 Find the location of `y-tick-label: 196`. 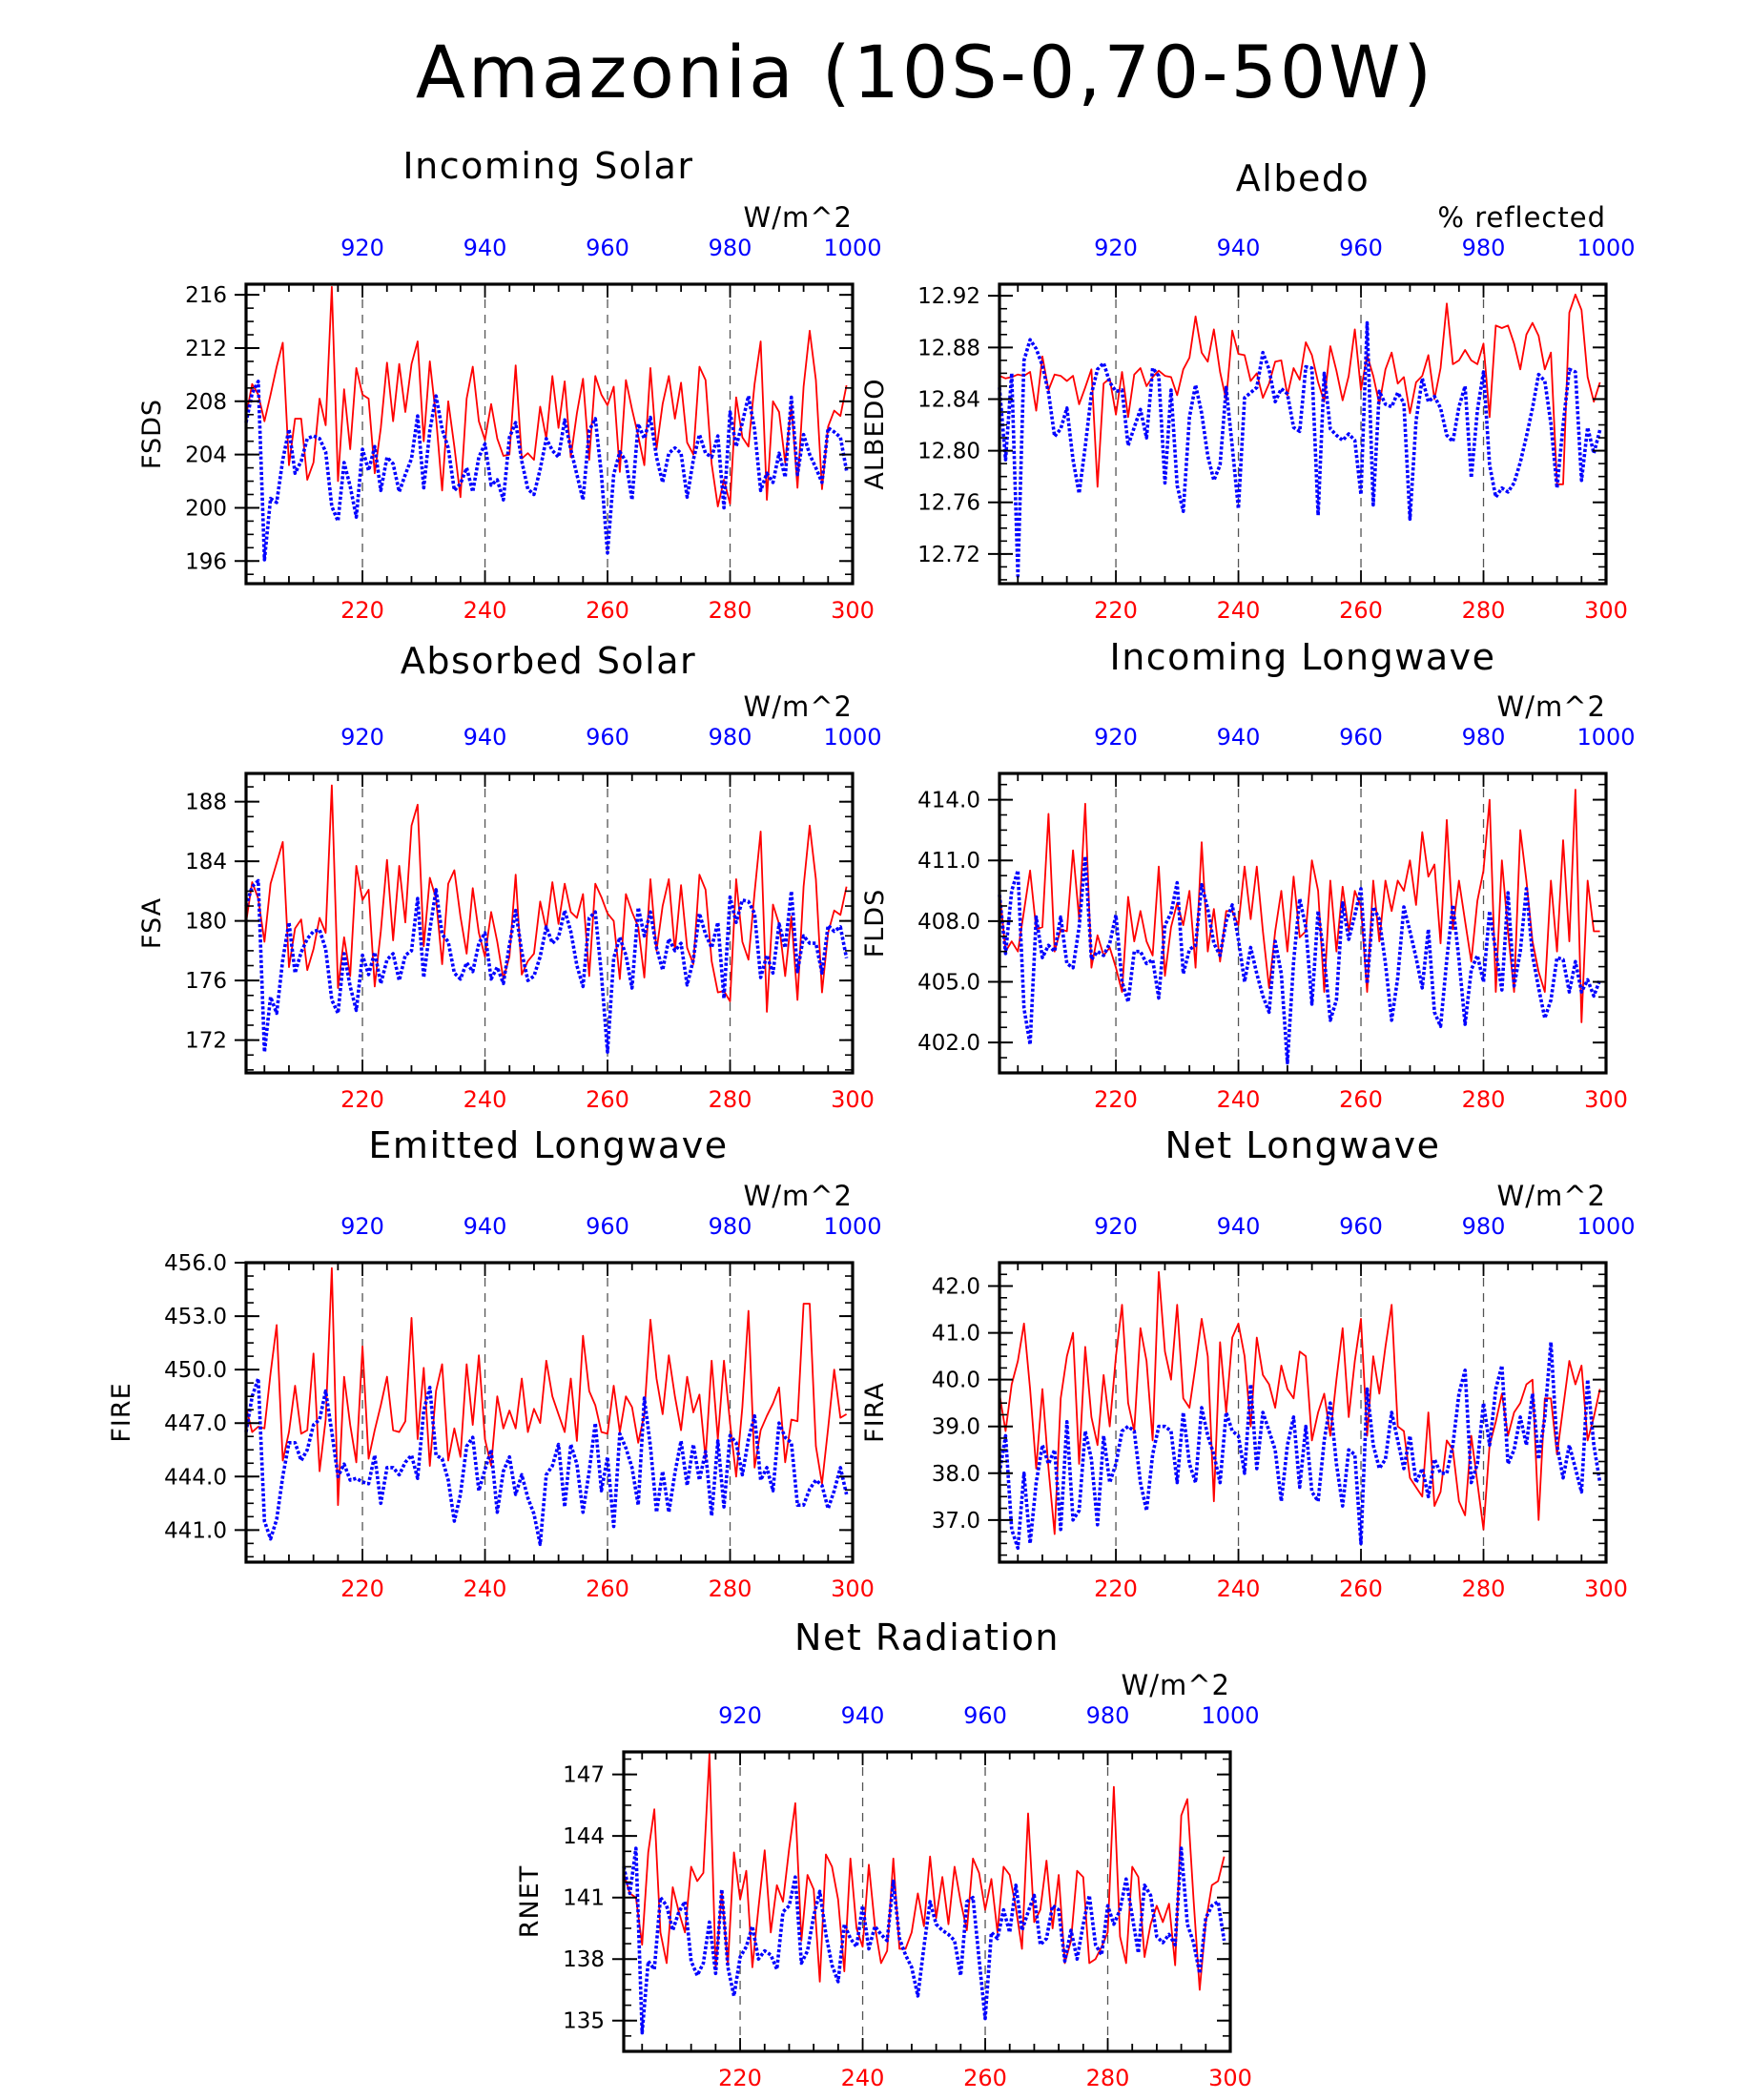

y-tick-label: 196 is located at coordinates (206, 561).